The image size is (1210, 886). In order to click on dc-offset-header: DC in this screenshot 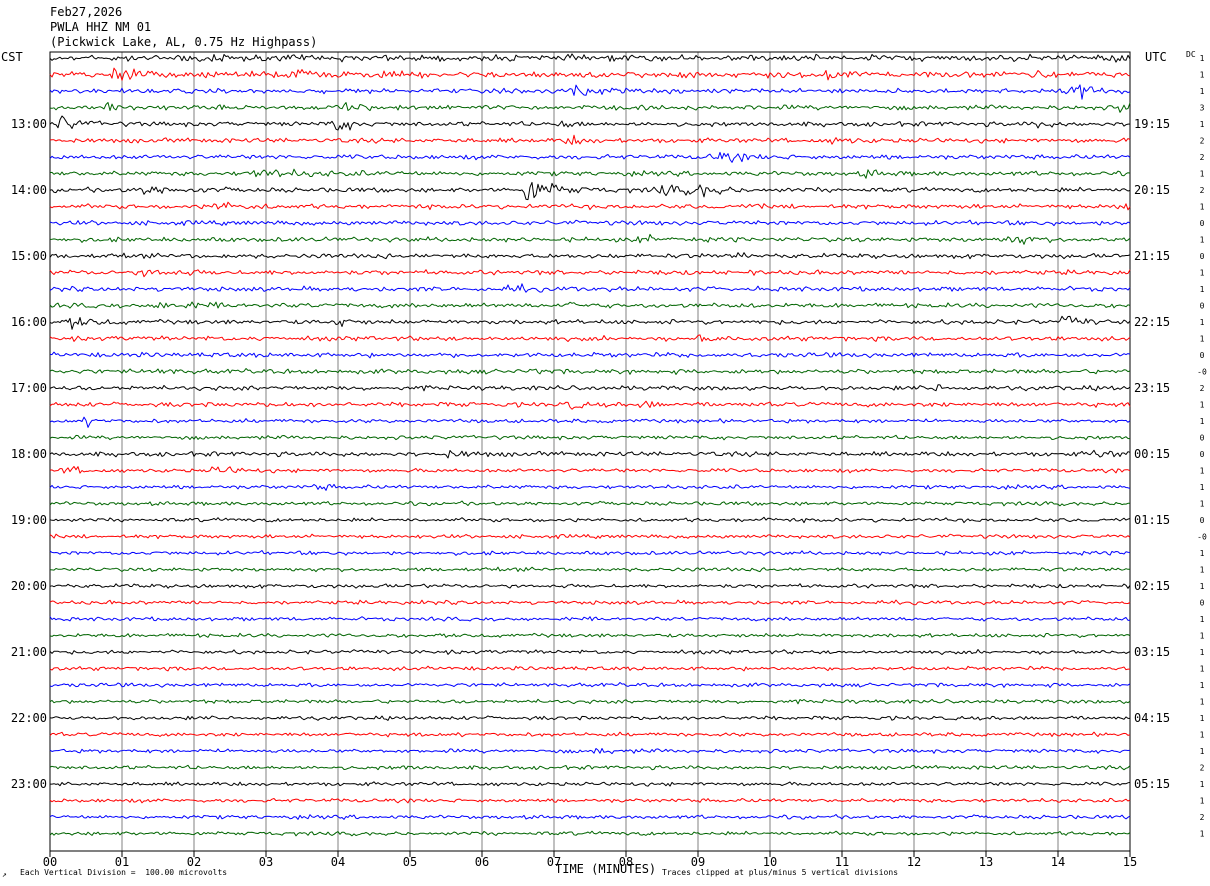, I will do `click(1191, 54)`.